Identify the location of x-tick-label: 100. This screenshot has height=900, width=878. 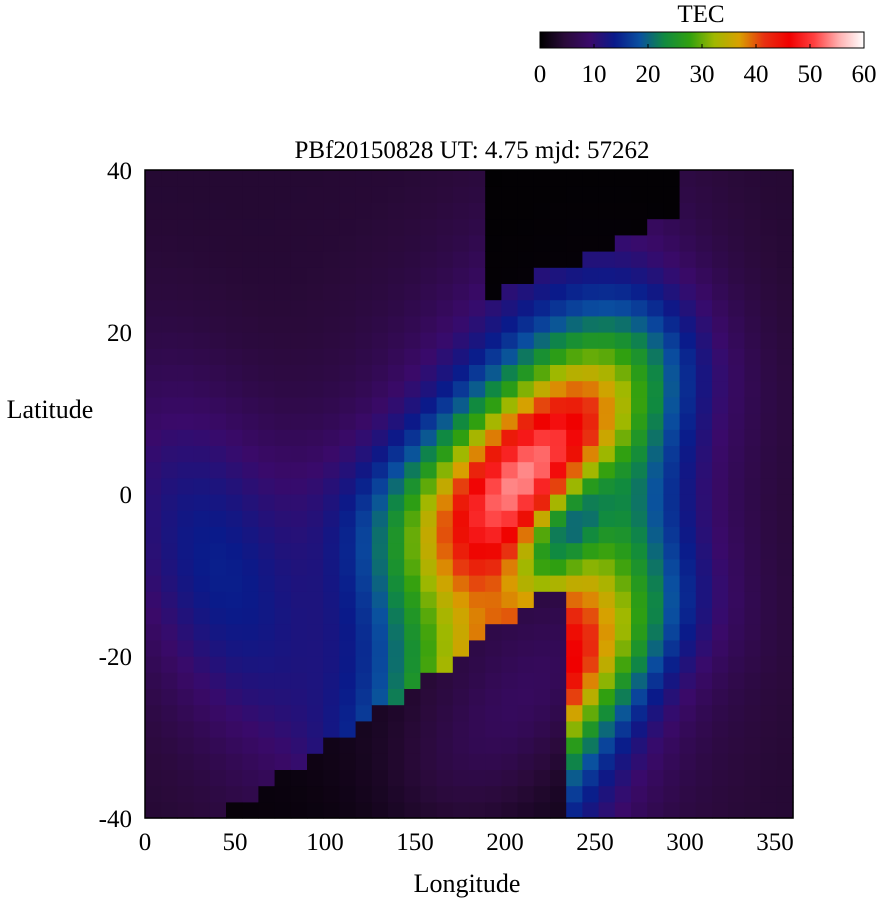
(325, 842).